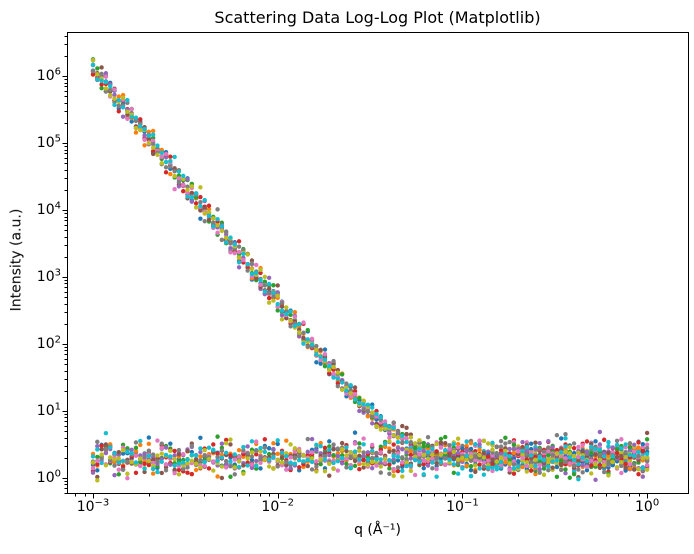 The image size is (694, 554). What do you see at coordinates (377, 530) in the screenshot?
I see `x-axis-label: q (Å⁻¹)` at bounding box center [377, 530].